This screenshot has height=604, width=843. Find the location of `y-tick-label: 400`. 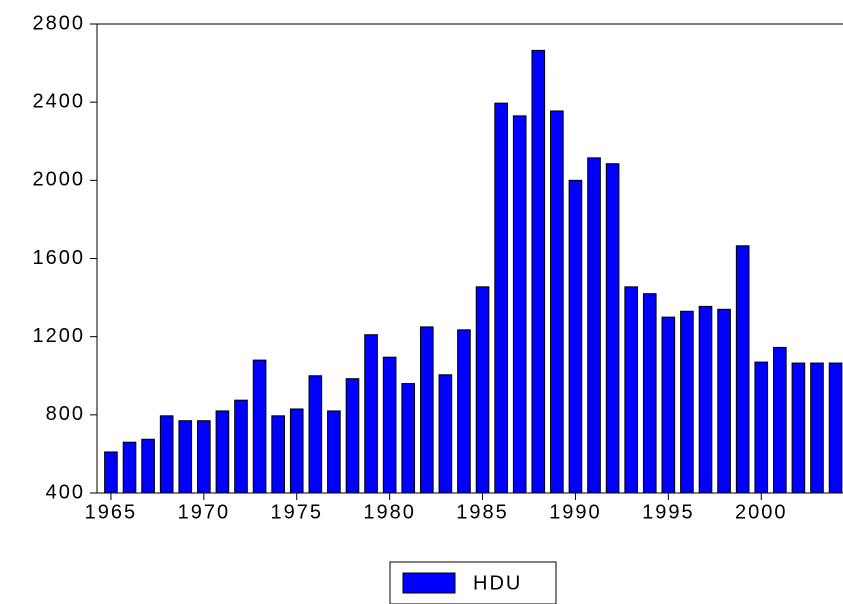

y-tick-label: 400 is located at coordinates (65, 492).